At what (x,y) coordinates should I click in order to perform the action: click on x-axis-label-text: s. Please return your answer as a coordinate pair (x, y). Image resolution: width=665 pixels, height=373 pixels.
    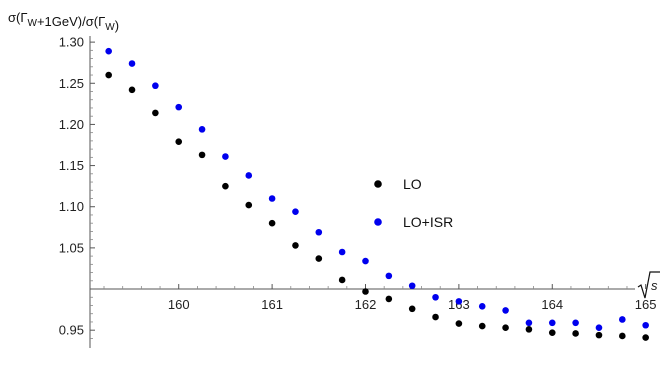
    Looking at the image, I should click on (654, 285).